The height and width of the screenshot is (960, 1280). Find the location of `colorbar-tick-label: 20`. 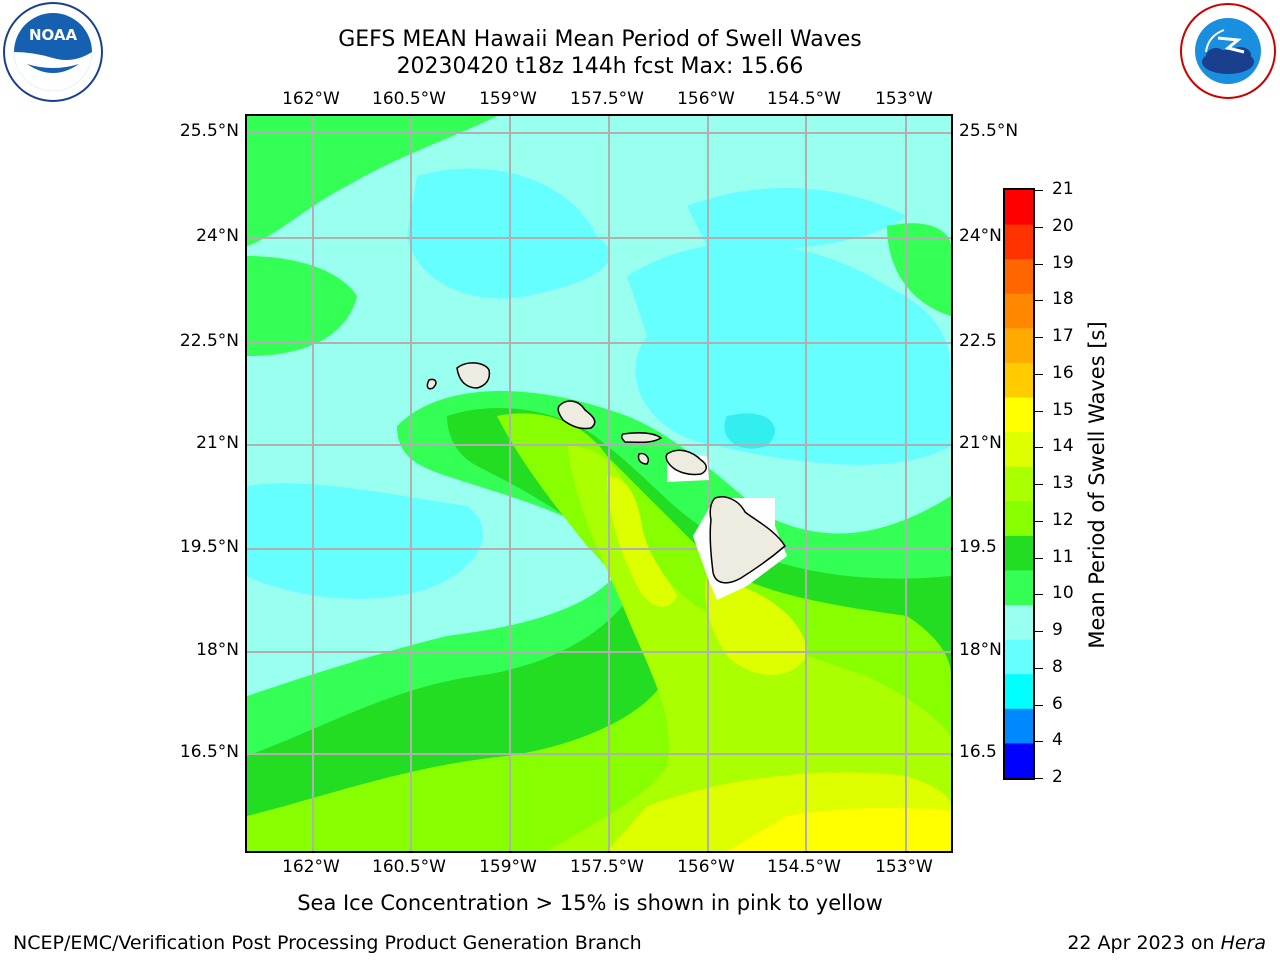

colorbar-tick-label: 20 is located at coordinates (1063, 225).